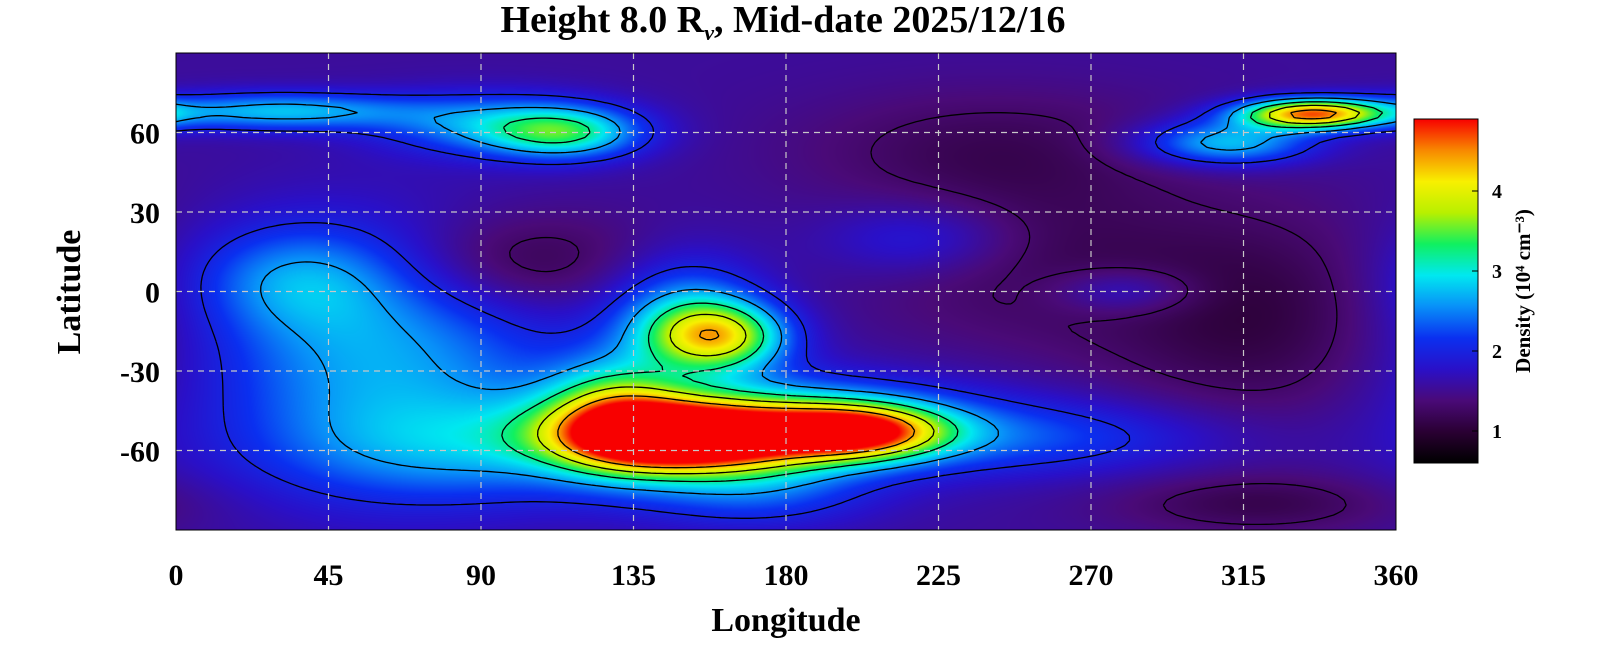 The image size is (1600, 660). What do you see at coordinates (145, 213) in the screenshot?
I see `y-tick-label: 30` at bounding box center [145, 213].